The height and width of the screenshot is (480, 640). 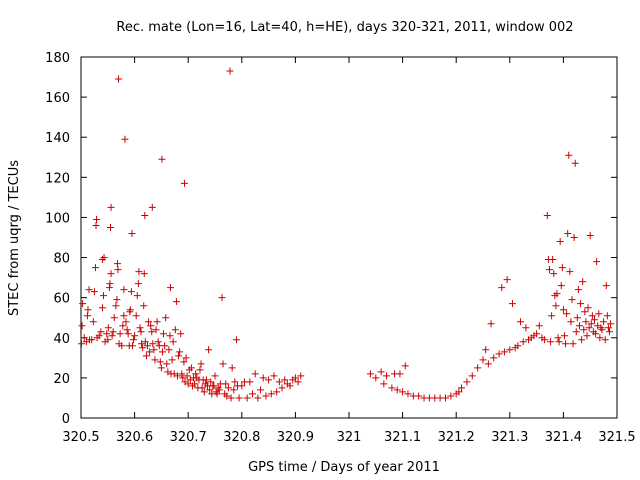 I want to click on x-tick-label: 321.4, so click(x=563, y=437).